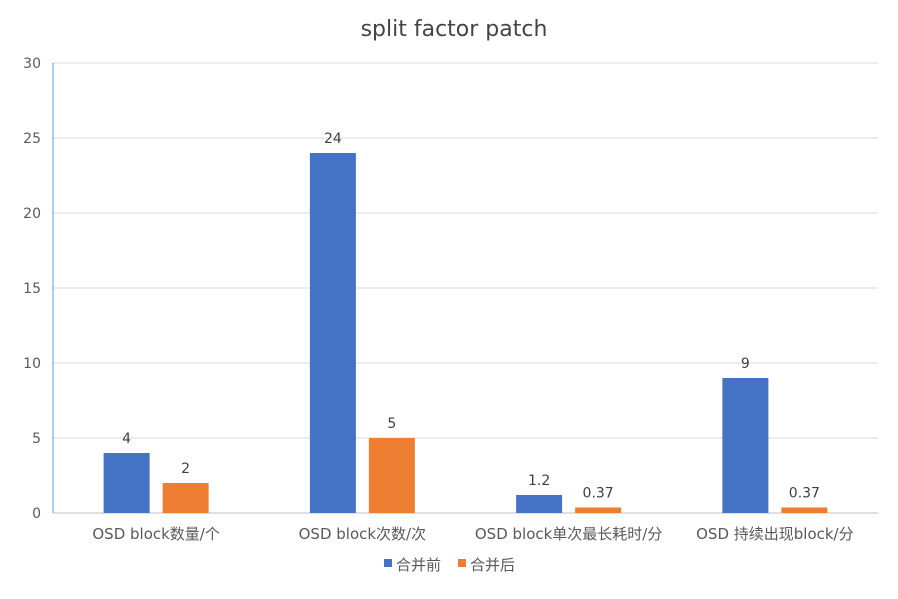 The image size is (898, 599). What do you see at coordinates (126, 439) in the screenshot?
I see `data-label: 4` at bounding box center [126, 439].